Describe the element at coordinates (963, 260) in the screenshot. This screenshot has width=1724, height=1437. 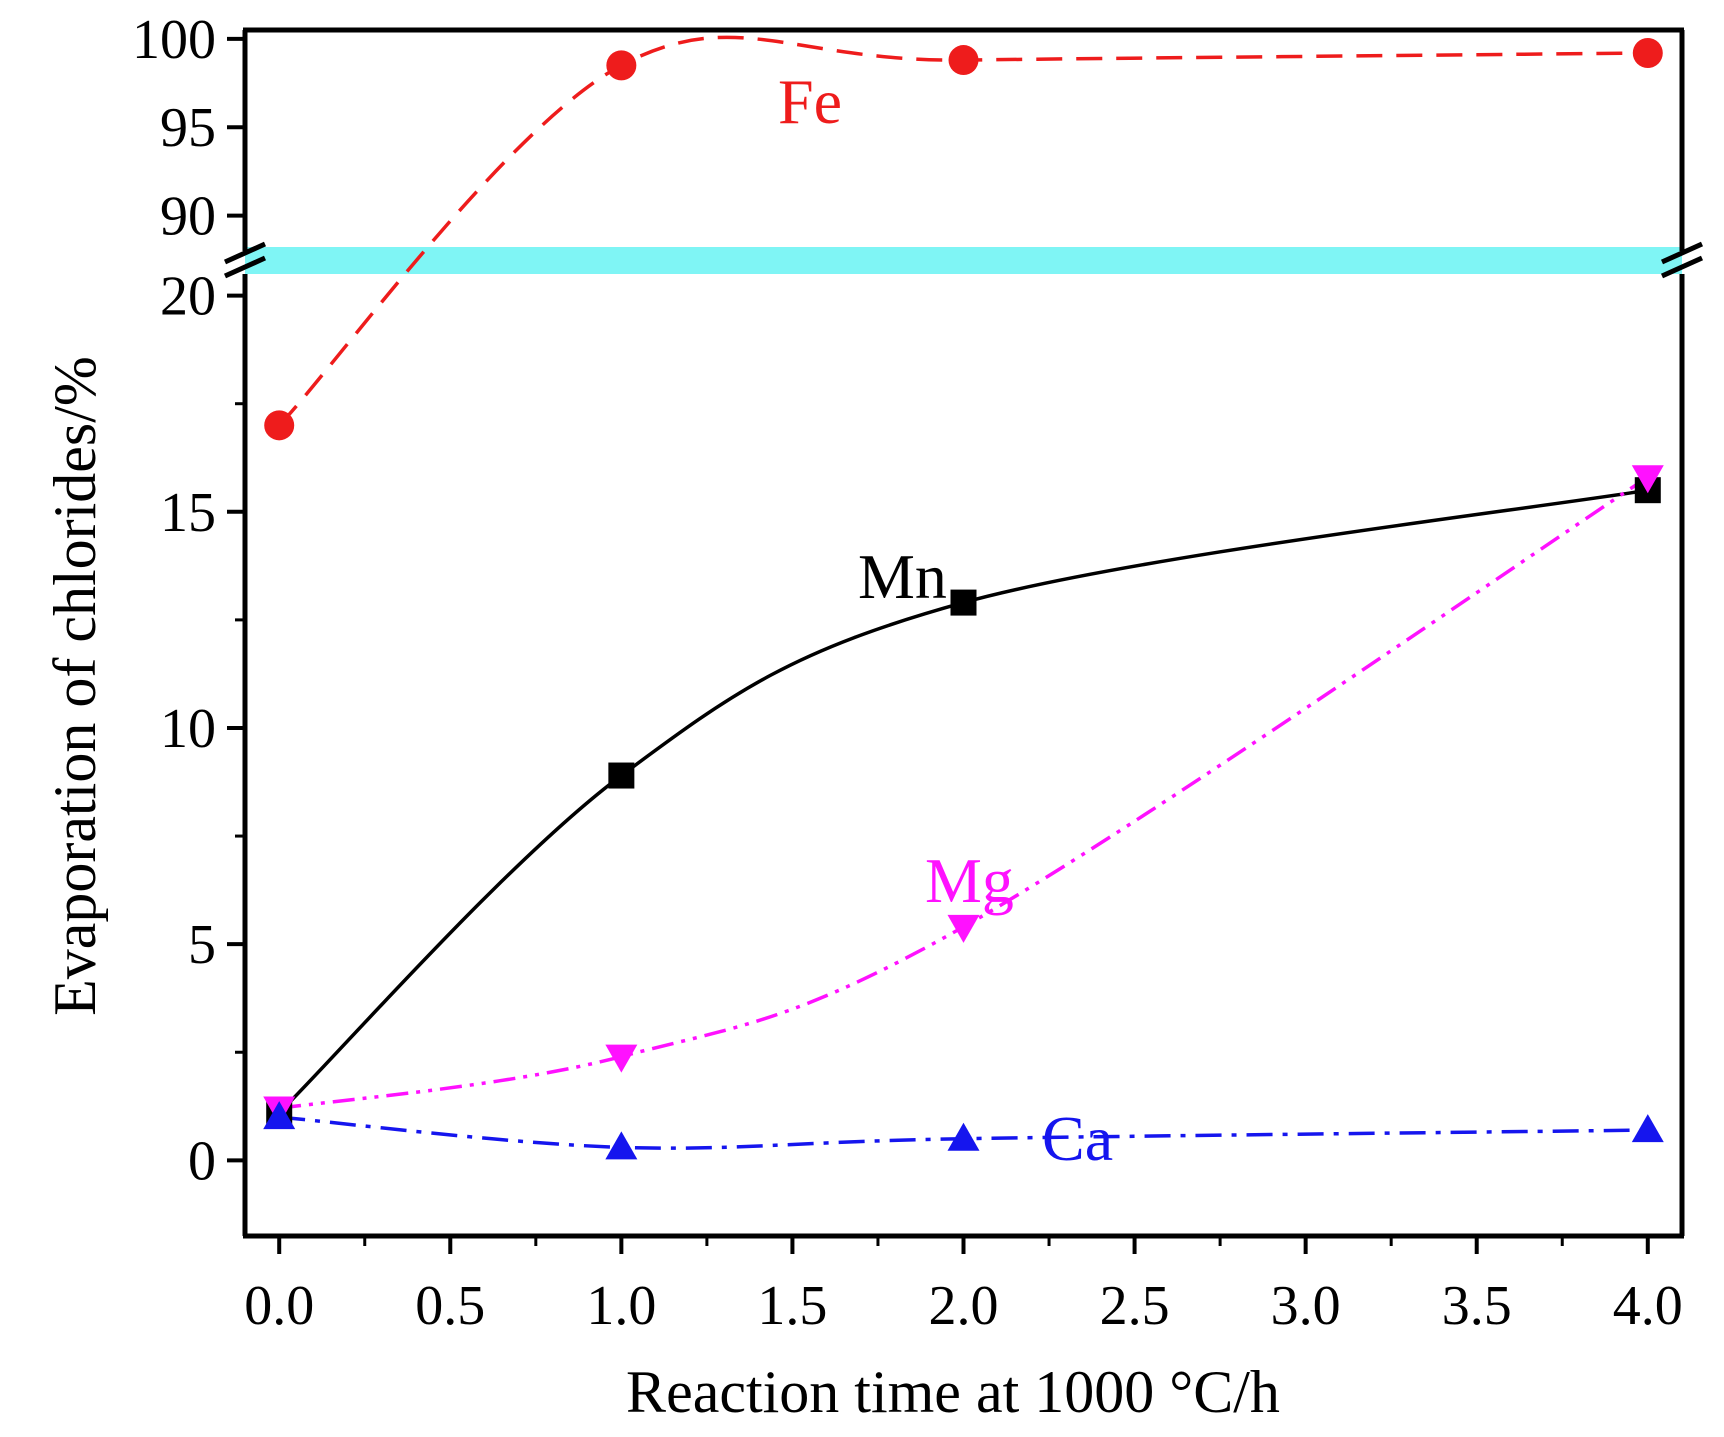
I see `break-band` at that location.